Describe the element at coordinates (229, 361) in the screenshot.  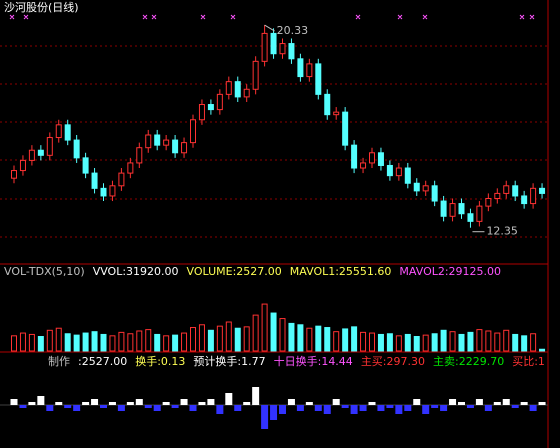
I see `indicator-label: 预计换手:1.77` at that location.